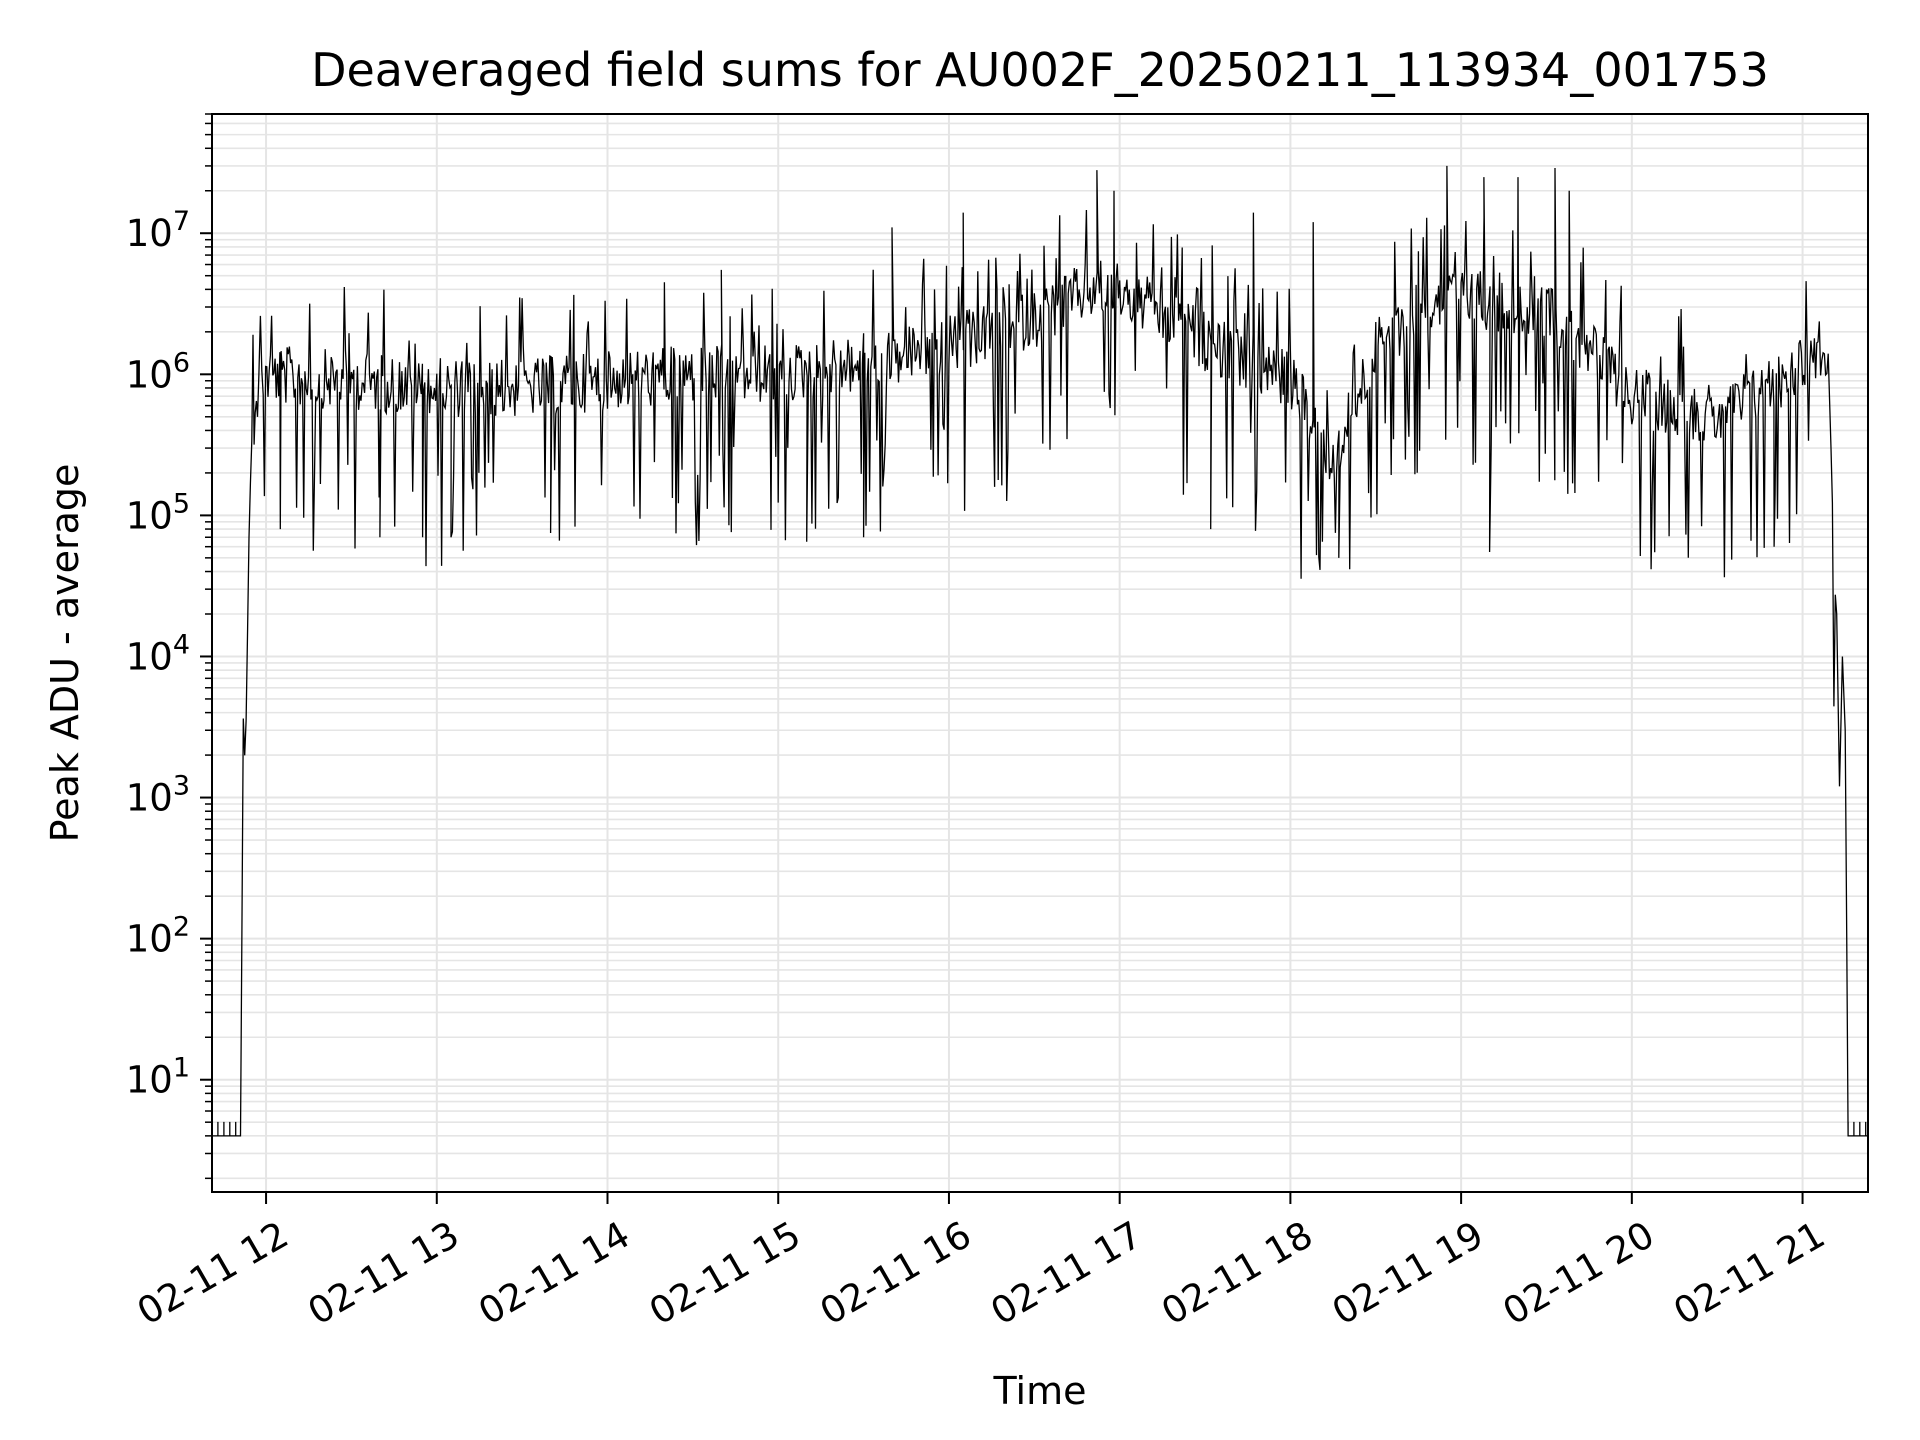 This screenshot has height=1440, width=1920. I want to click on y-tick-label: 10², so click(158, 936).